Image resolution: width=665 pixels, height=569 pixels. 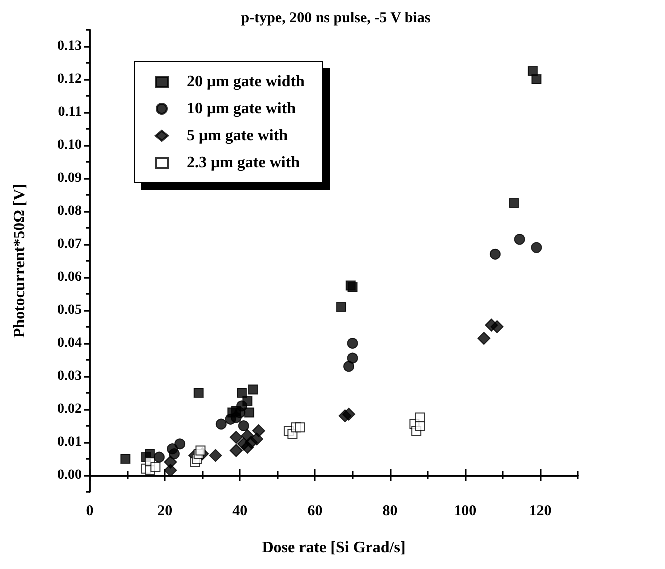 I want to click on y-tick-label: 0.13, so click(x=70, y=46).